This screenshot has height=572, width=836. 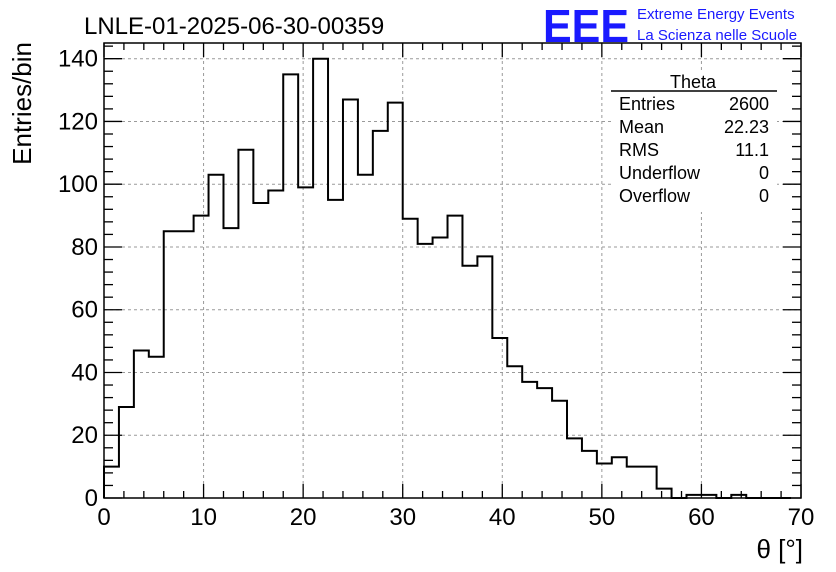 What do you see at coordinates (749, 104) in the screenshot?
I see `stats-row-value: 2600` at bounding box center [749, 104].